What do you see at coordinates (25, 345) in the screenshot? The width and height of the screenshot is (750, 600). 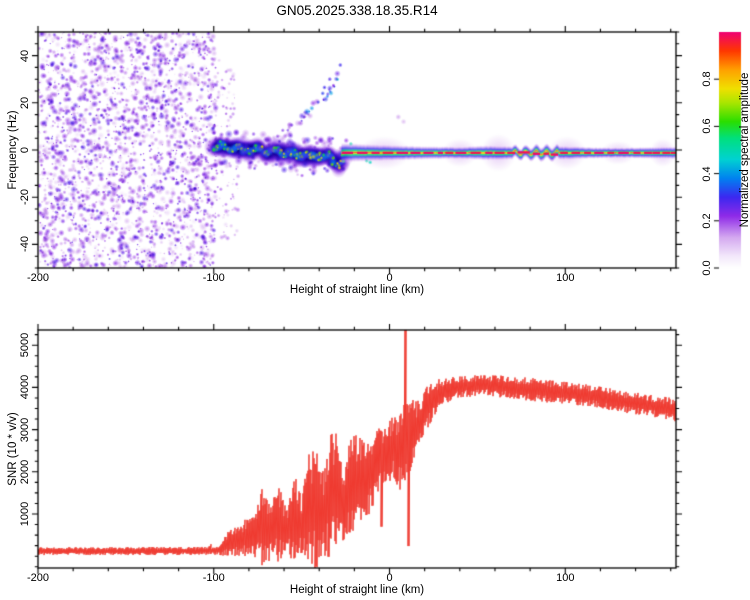 I see `snr-y-tick-label: 5000` at bounding box center [25, 345].